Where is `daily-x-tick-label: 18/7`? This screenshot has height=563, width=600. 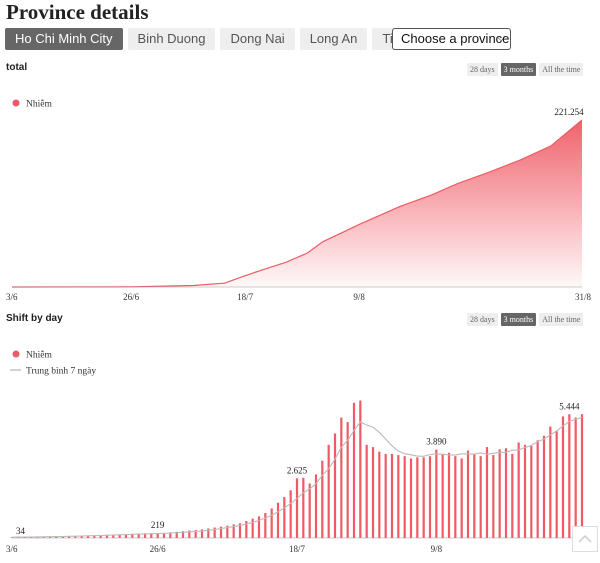
daily-x-tick-label: 18/7 is located at coordinates (297, 549).